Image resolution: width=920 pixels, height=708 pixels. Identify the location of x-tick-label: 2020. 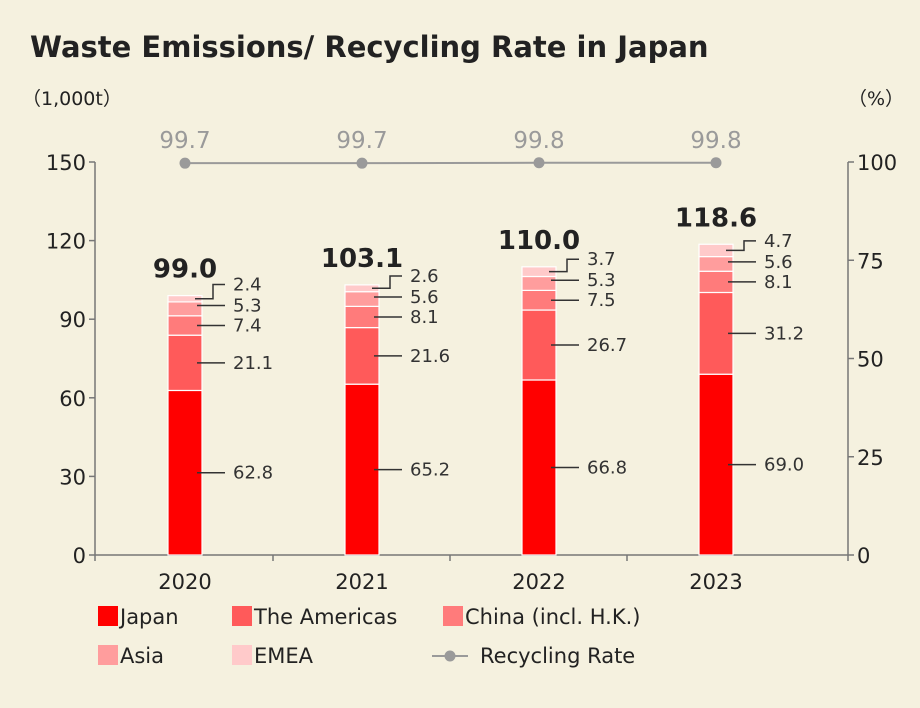
(184, 582).